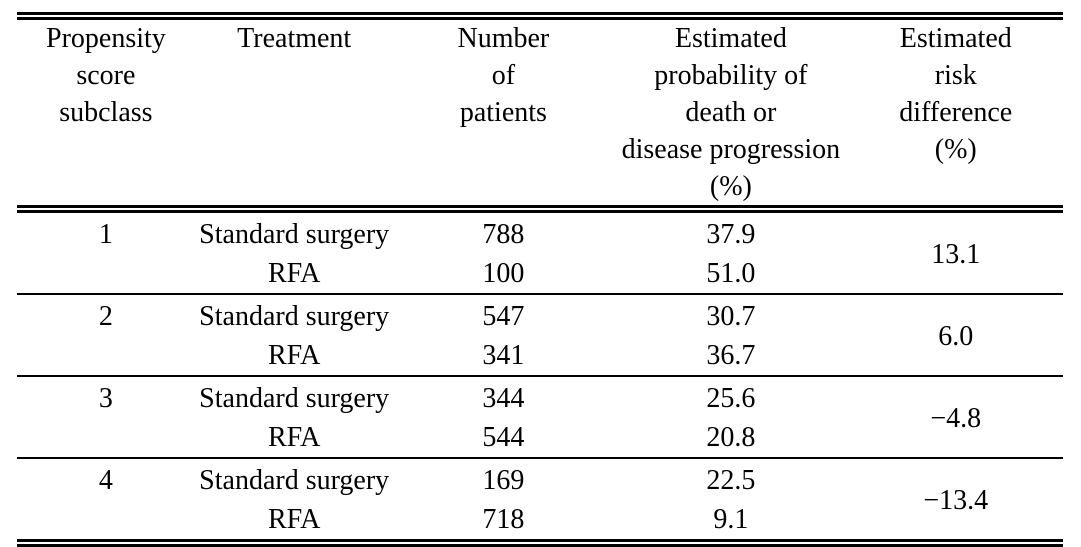 The height and width of the screenshot is (547, 1081). I want to click on col-header-number-of-patients: Number of patients, so click(503, 114).